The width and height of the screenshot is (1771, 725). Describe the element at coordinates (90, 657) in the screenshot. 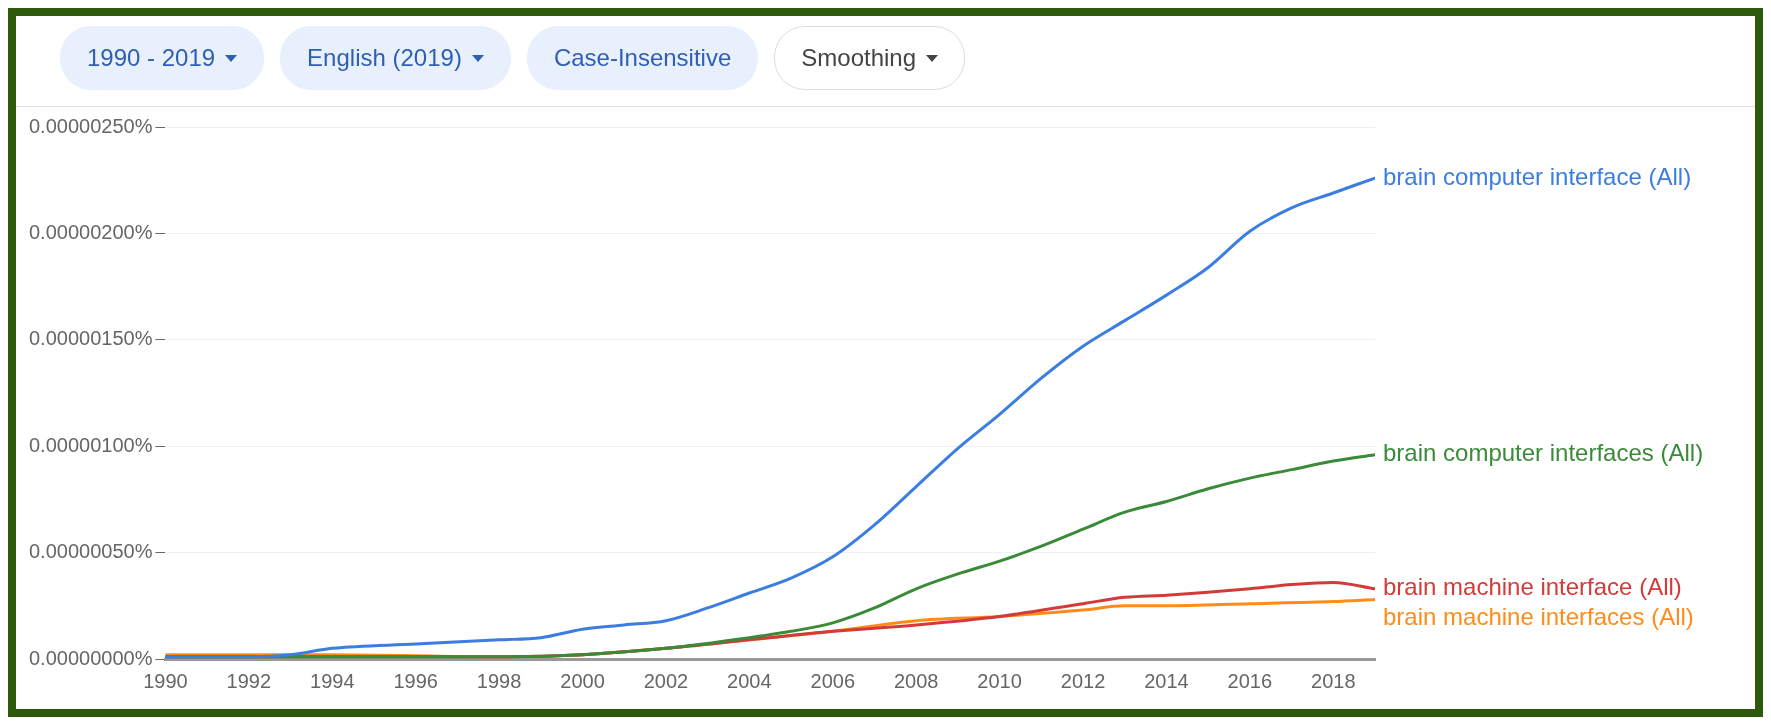

I see `y-tick-label: 0.00000000%` at that location.